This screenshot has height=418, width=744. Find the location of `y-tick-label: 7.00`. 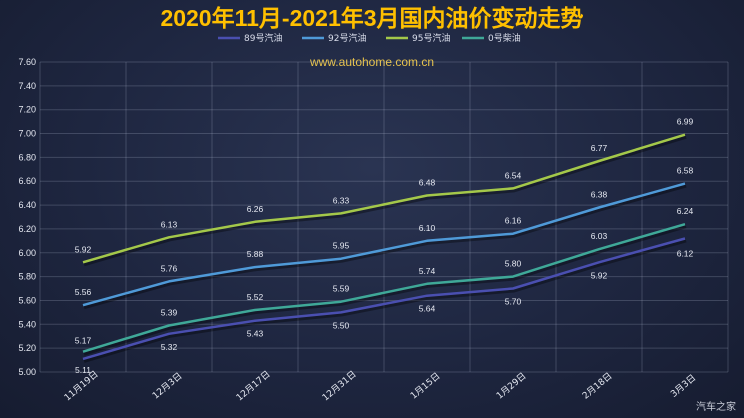

y-tick-label: 7.00 is located at coordinates (27, 134).